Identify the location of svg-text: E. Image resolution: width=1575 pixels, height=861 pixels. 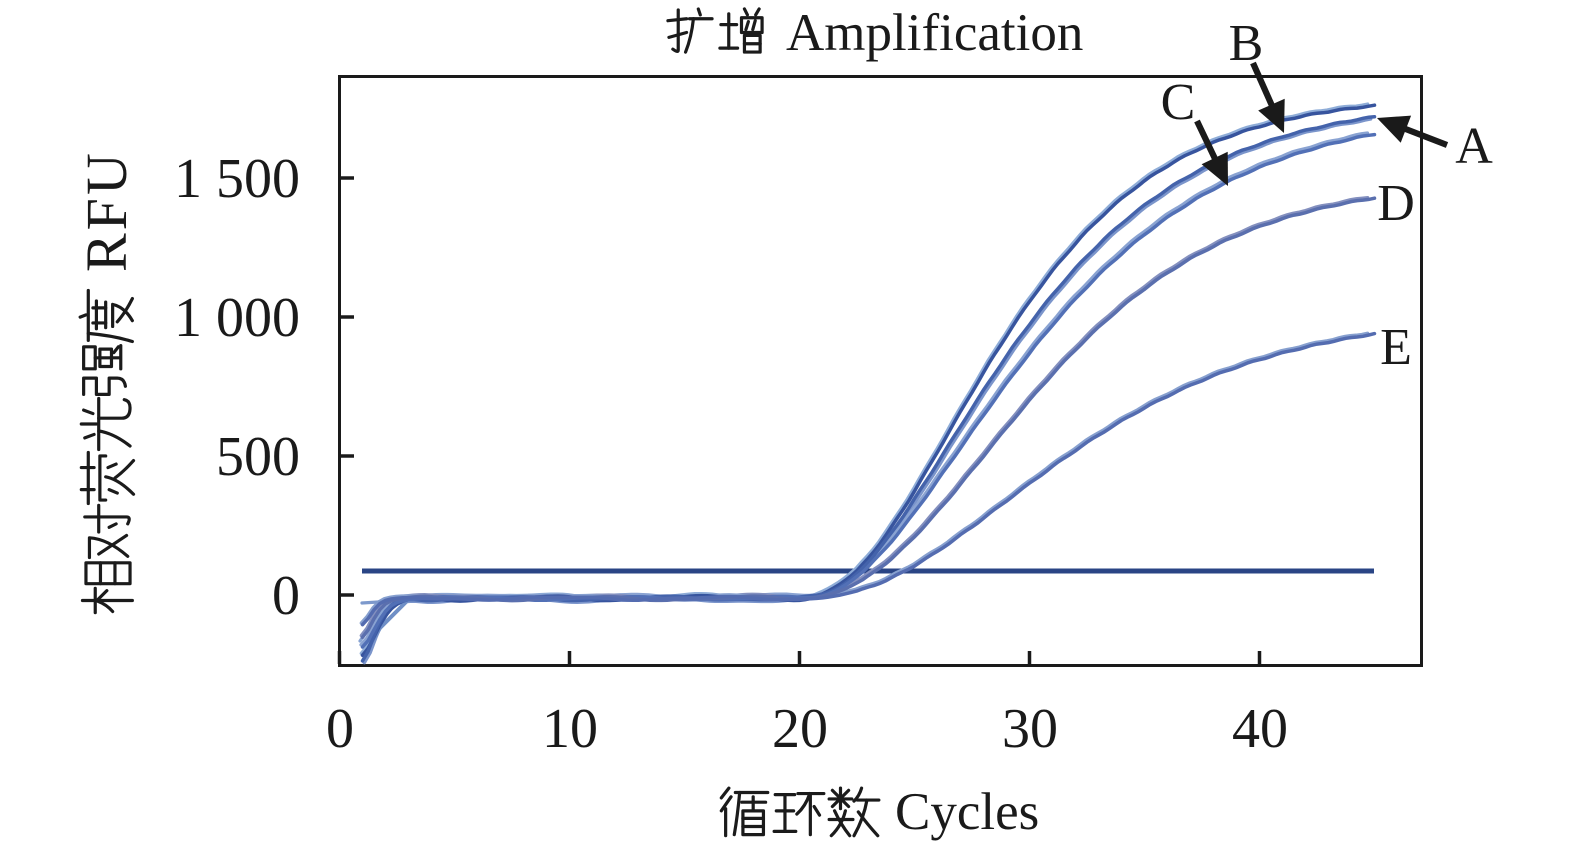
(1396, 347).